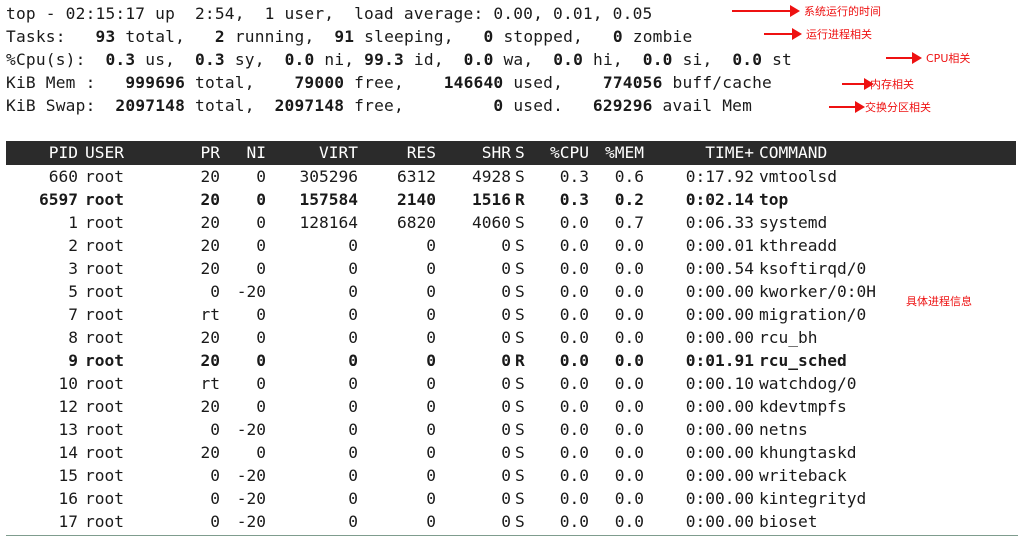 This screenshot has width=1031, height=547. What do you see at coordinates (928, 58) in the screenshot?
I see `annotation-cpu: CPU相关` at bounding box center [928, 58].